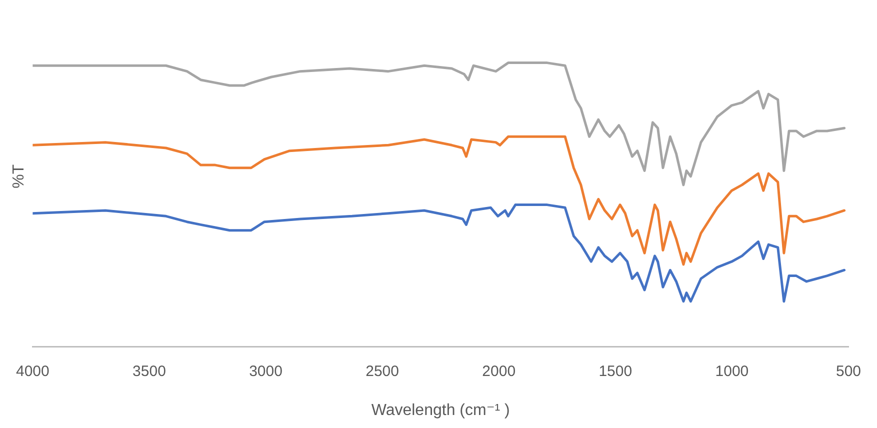  I want to click on x-axis-title: Wavelength (cm⁻¹ ), so click(440, 410).